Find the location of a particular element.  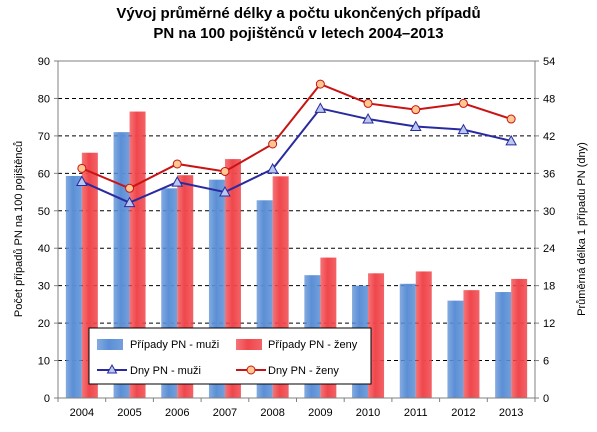

y-right-tick-label: 0 is located at coordinates (546, 399).